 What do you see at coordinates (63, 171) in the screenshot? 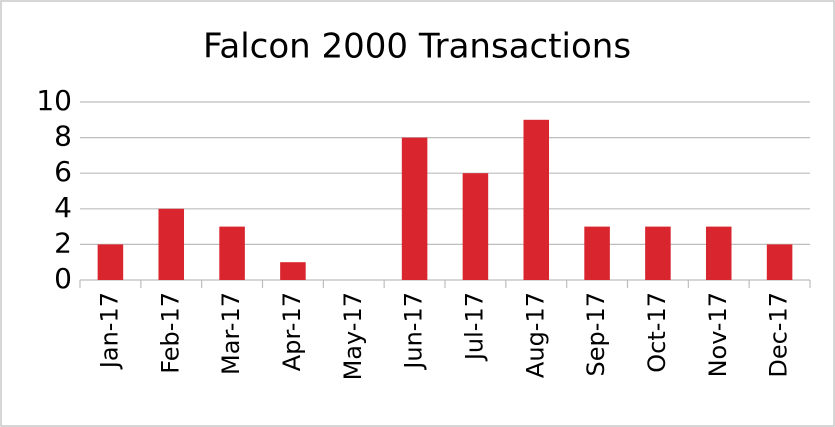
I see `y-tick-label: 6` at bounding box center [63, 171].